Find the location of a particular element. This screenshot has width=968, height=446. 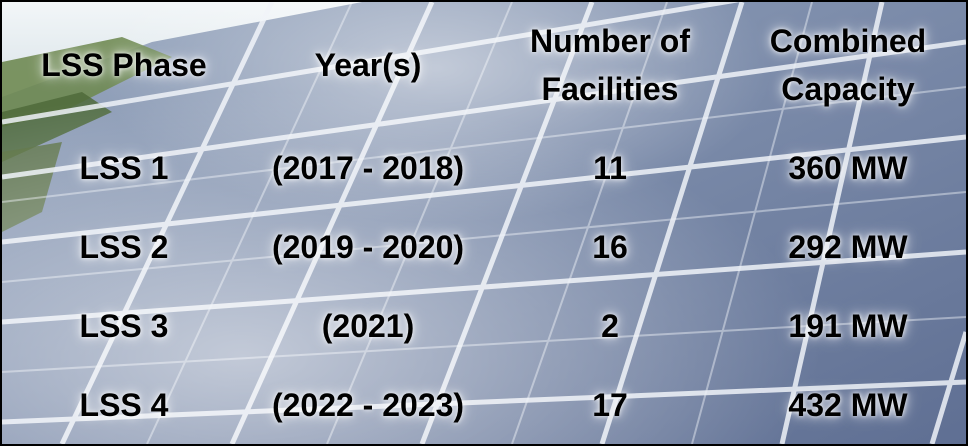

phase-cell: LSS 4 is located at coordinates (124, 404).